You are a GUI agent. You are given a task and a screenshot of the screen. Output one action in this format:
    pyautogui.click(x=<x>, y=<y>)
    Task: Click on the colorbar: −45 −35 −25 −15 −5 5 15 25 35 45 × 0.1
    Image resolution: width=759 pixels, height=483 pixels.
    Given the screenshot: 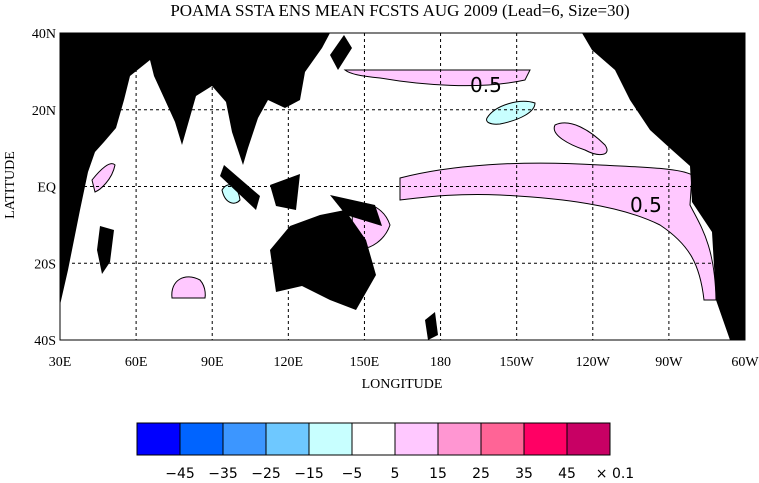 What is the action you would take?
    pyautogui.click(x=385, y=452)
    